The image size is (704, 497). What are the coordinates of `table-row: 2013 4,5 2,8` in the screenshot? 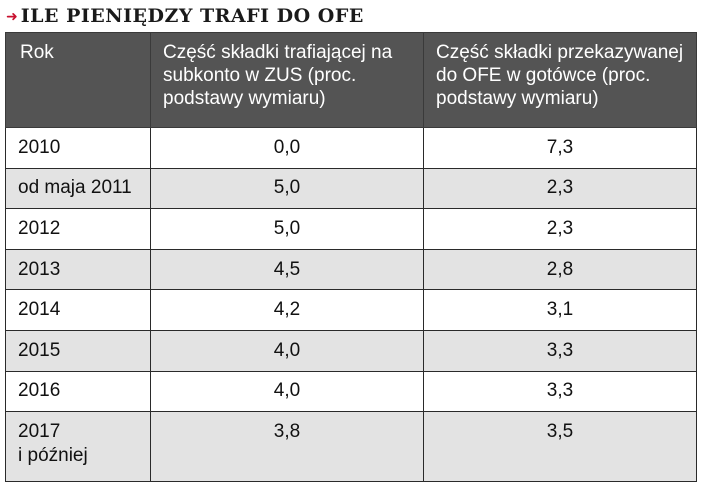 It's located at (351, 269).